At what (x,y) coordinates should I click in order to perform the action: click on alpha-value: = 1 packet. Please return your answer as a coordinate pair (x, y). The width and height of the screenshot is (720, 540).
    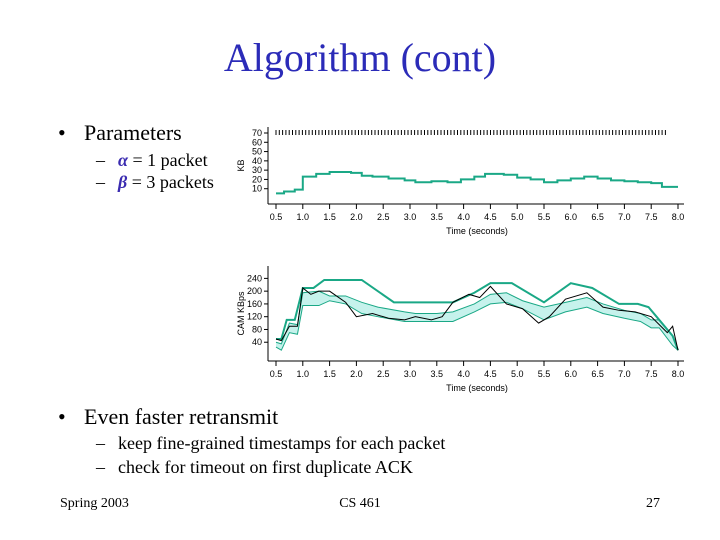
    Looking at the image, I should click on (167, 160).